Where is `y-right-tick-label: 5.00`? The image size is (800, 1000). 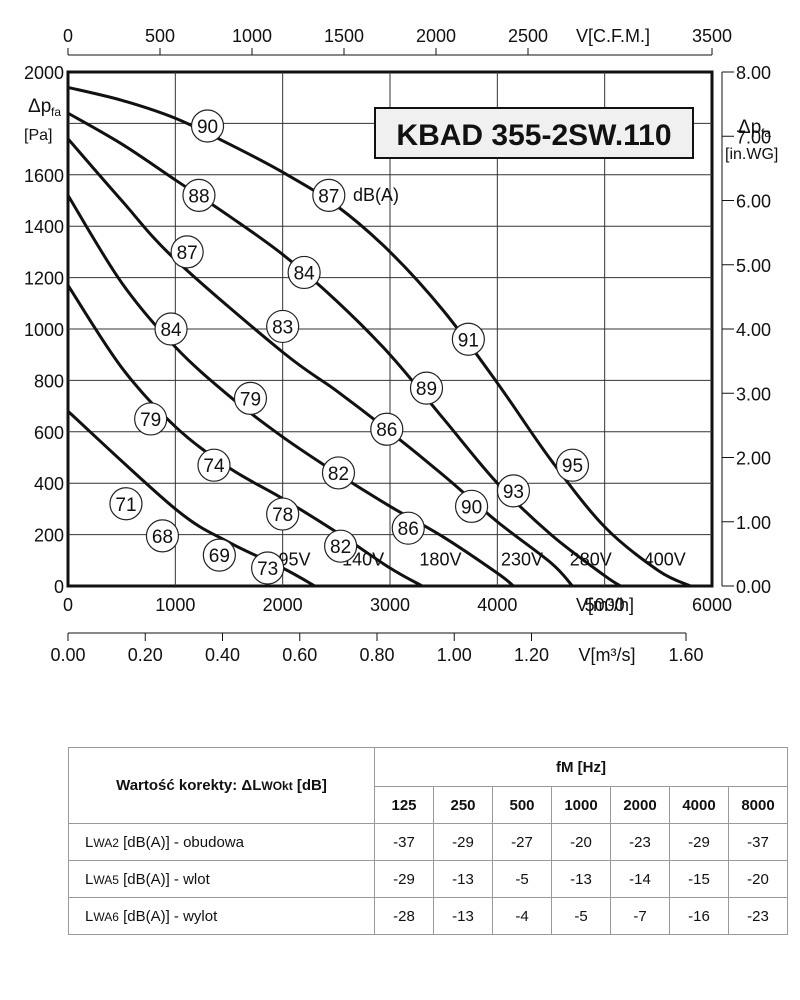 y-right-tick-label: 5.00 is located at coordinates (753, 266).